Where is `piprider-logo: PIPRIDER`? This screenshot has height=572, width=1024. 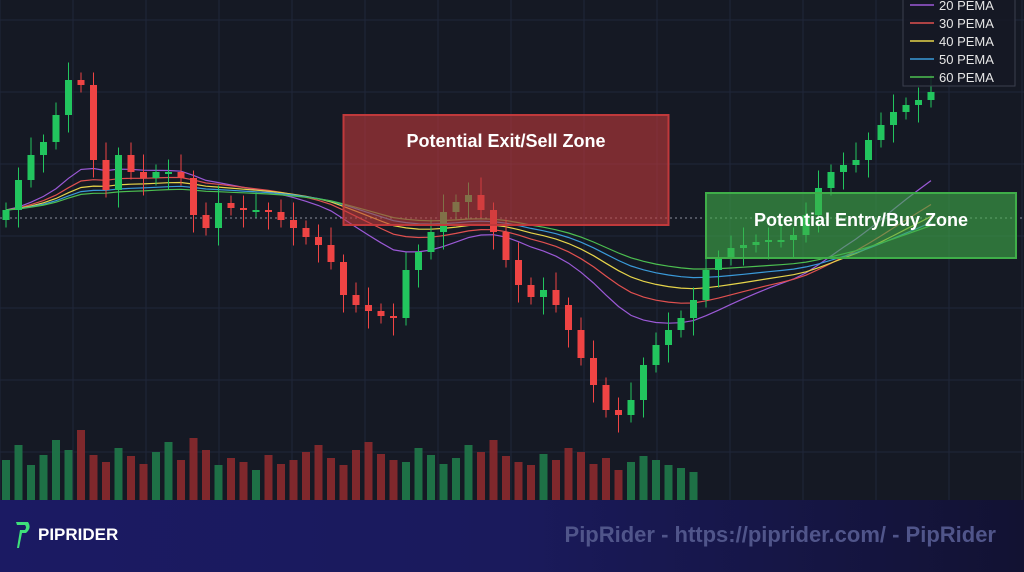
piprider-logo: PIPRIDER is located at coordinates (66, 535).